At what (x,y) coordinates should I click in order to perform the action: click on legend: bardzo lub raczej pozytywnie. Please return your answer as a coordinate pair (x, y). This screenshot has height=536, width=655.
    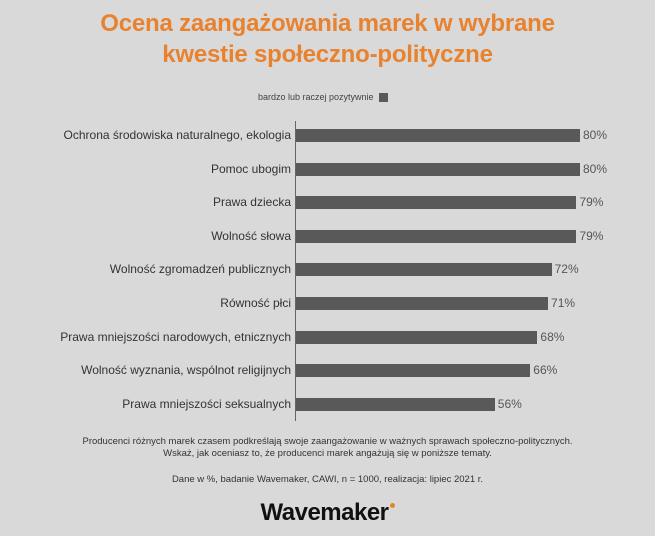
    Looking at the image, I should click on (323, 97).